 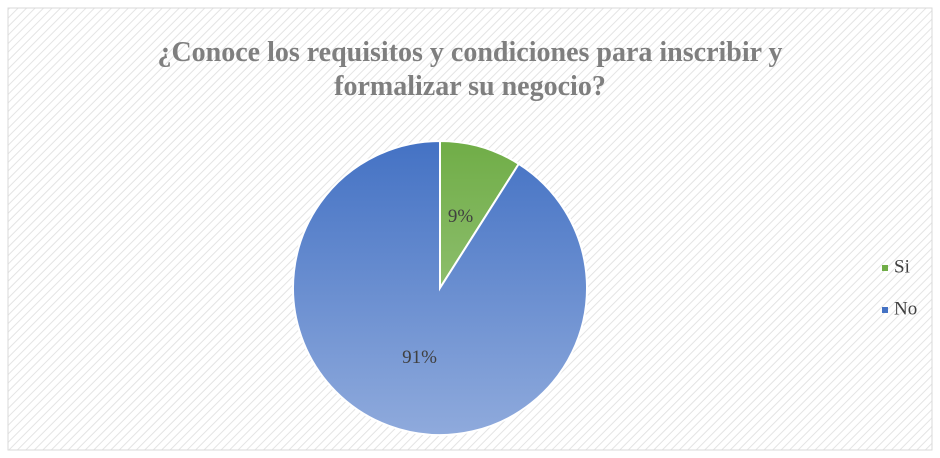 What do you see at coordinates (902, 266) in the screenshot?
I see `legend-label: Si` at bounding box center [902, 266].